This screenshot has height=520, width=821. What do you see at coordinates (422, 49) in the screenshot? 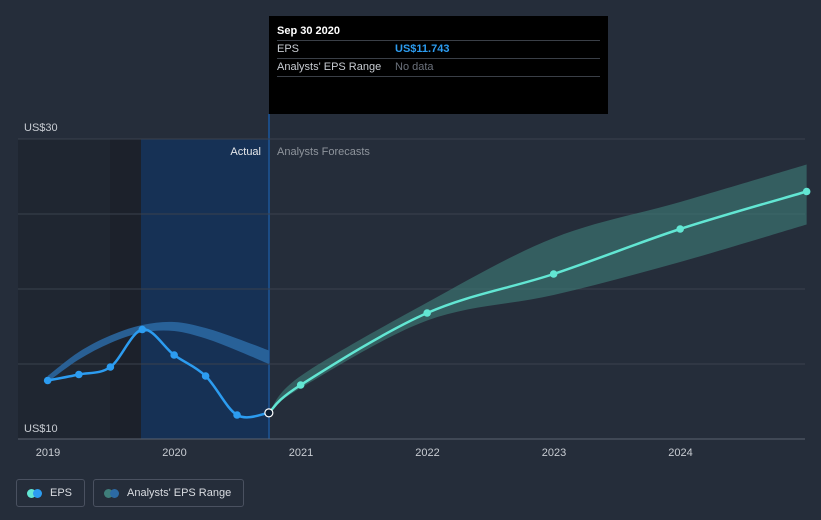
I see `tooltip-eps-value: US$11.743` at bounding box center [422, 49].